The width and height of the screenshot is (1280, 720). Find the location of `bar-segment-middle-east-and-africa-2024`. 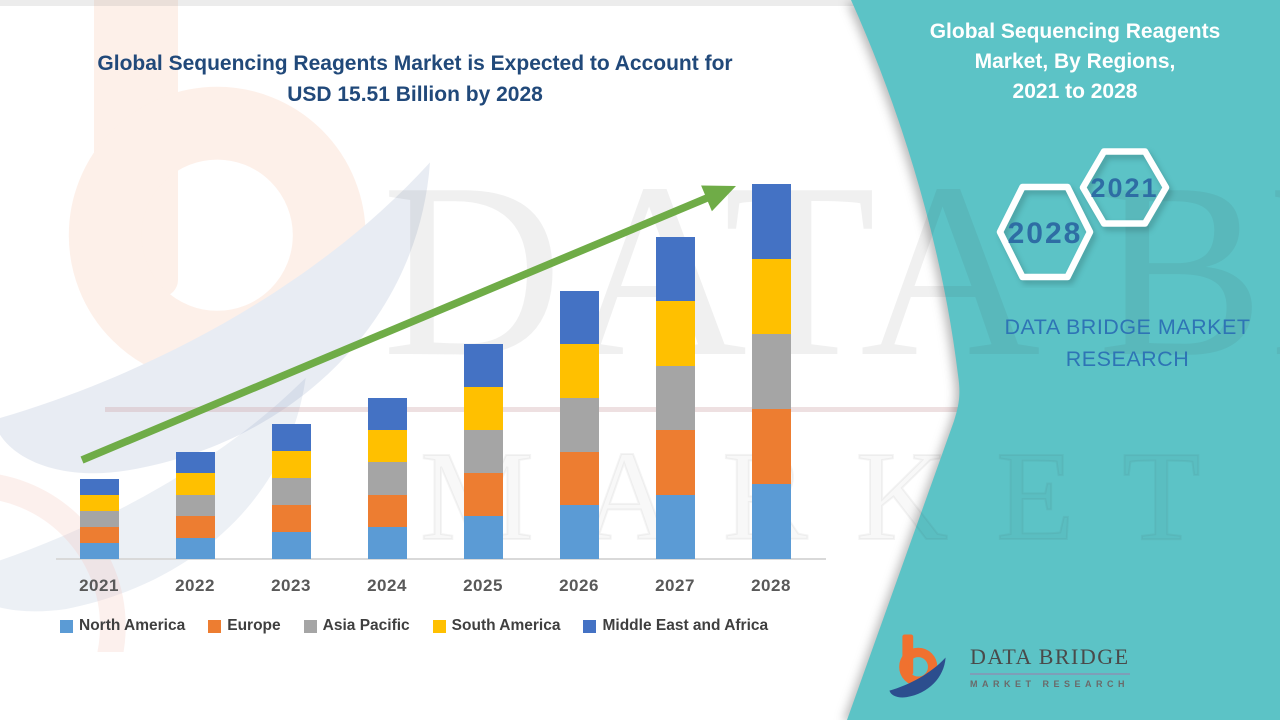

bar-segment-middle-east-and-africa-2024 is located at coordinates (387, 414).